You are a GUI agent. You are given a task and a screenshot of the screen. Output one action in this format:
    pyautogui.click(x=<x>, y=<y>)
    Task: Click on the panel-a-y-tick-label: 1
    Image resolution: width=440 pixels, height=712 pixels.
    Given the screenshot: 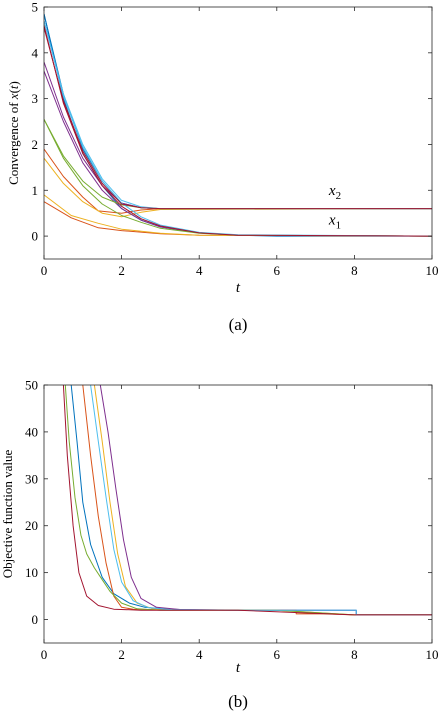 What is the action you would take?
    pyautogui.click(x=35, y=190)
    